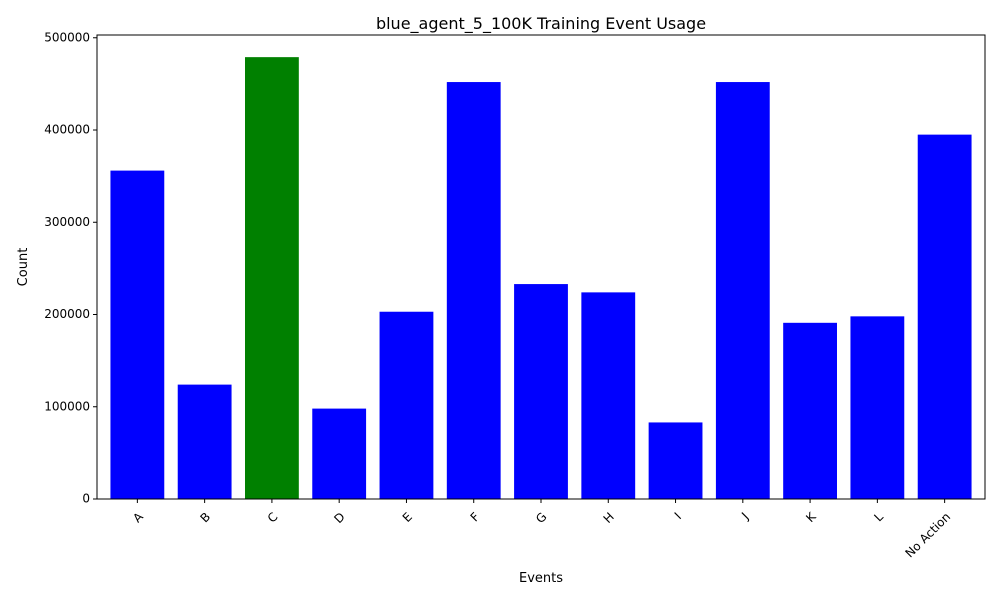 The width and height of the screenshot is (1000, 600). Describe the element at coordinates (407, 517) in the screenshot. I see `x-tick-label: E` at that location.